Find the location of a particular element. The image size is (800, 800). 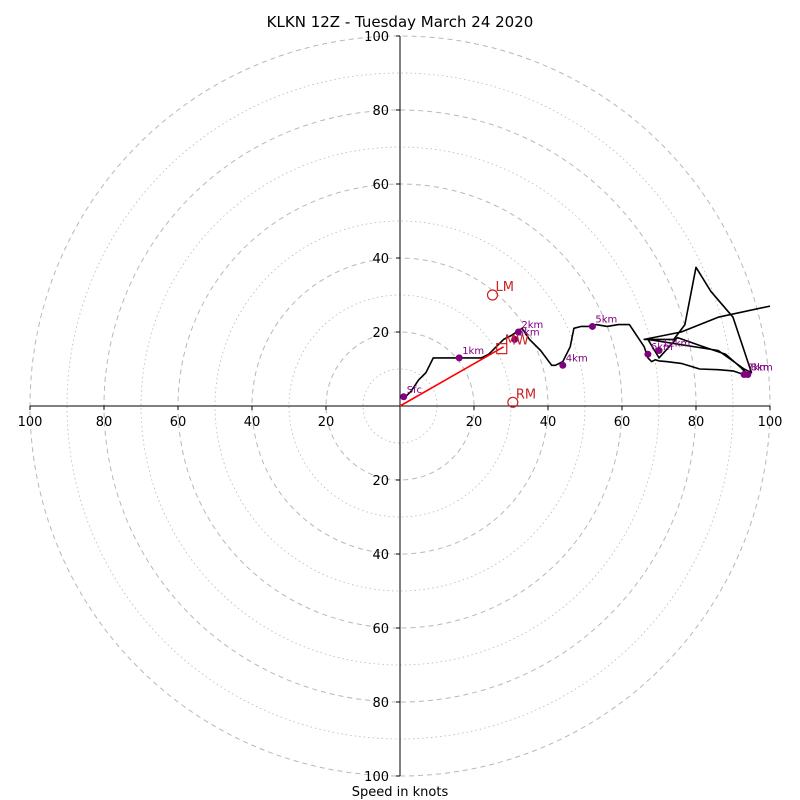

x-axis-label: Speed in knots is located at coordinates (400, 792).